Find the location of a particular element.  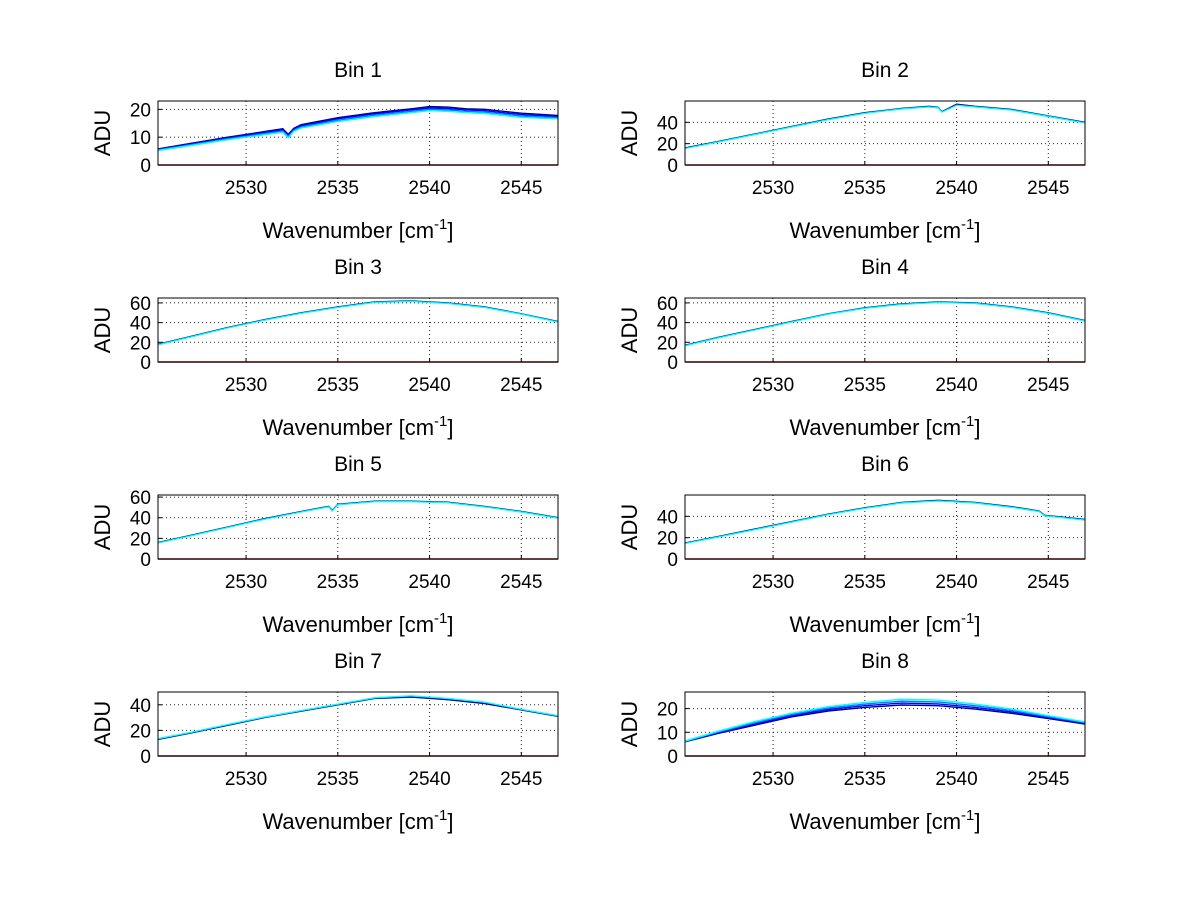

y-tick-label: 10 is located at coordinates (140, 138).